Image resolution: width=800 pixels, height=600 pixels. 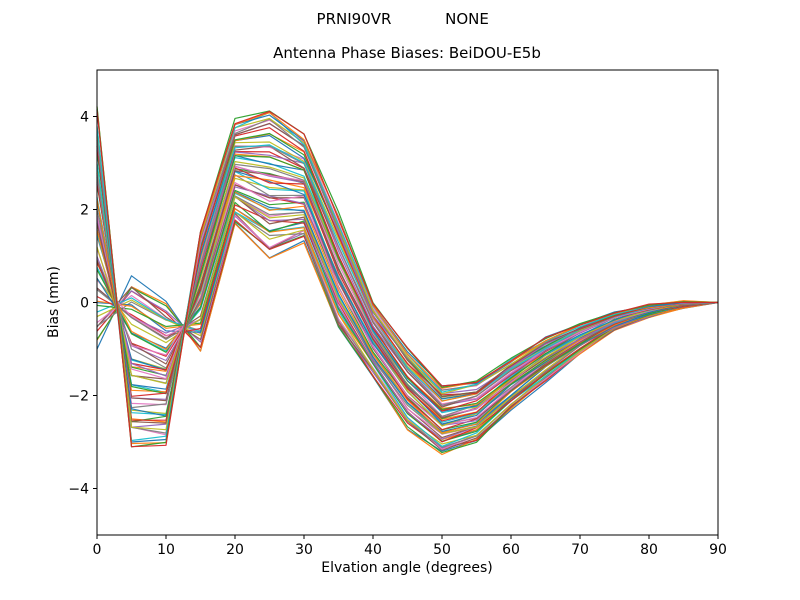 What do you see at coordinates (649, 550) in the screenshot?
I see `x-tick-label: 80` at bounding box center [649, 550].